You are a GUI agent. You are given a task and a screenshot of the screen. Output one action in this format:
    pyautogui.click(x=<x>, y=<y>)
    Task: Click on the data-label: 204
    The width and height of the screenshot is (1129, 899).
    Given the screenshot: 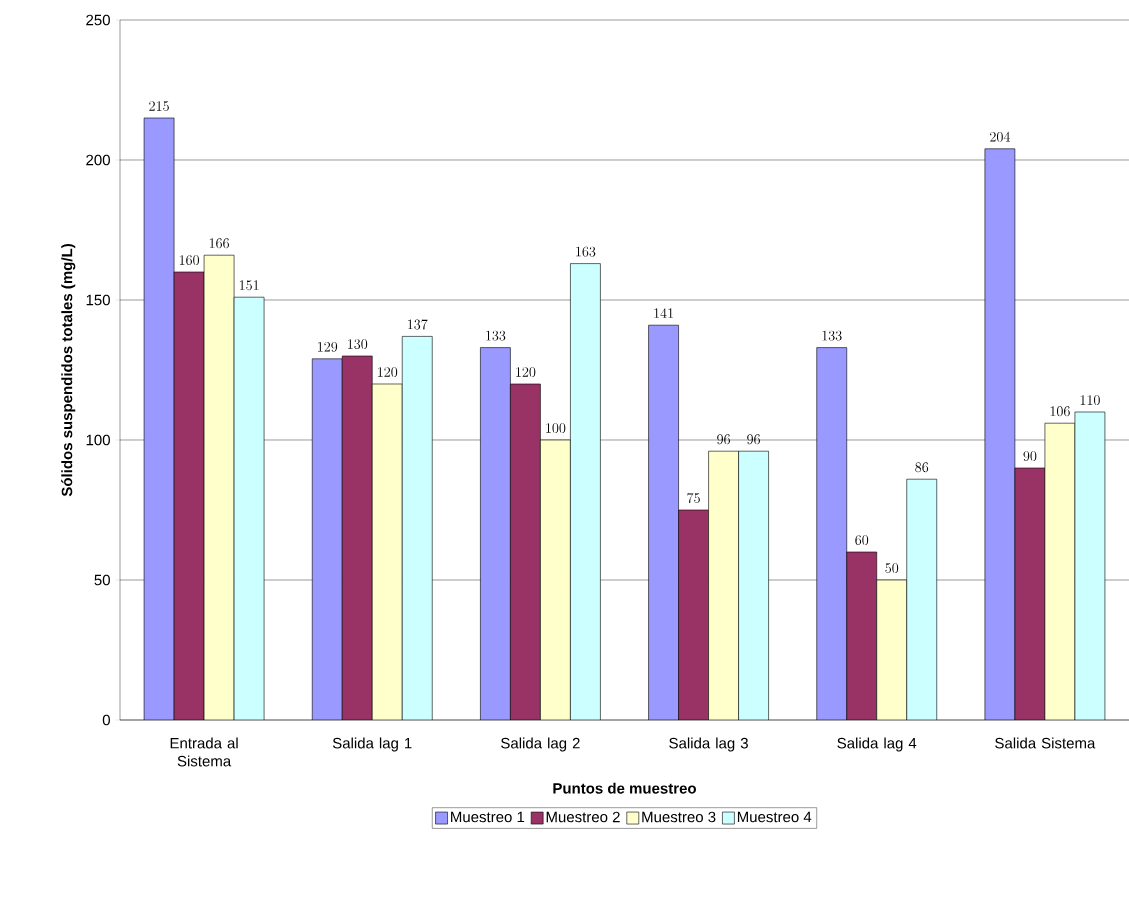 What is the action you would take?
    pyautogui.click(x=1000, y=136)
    